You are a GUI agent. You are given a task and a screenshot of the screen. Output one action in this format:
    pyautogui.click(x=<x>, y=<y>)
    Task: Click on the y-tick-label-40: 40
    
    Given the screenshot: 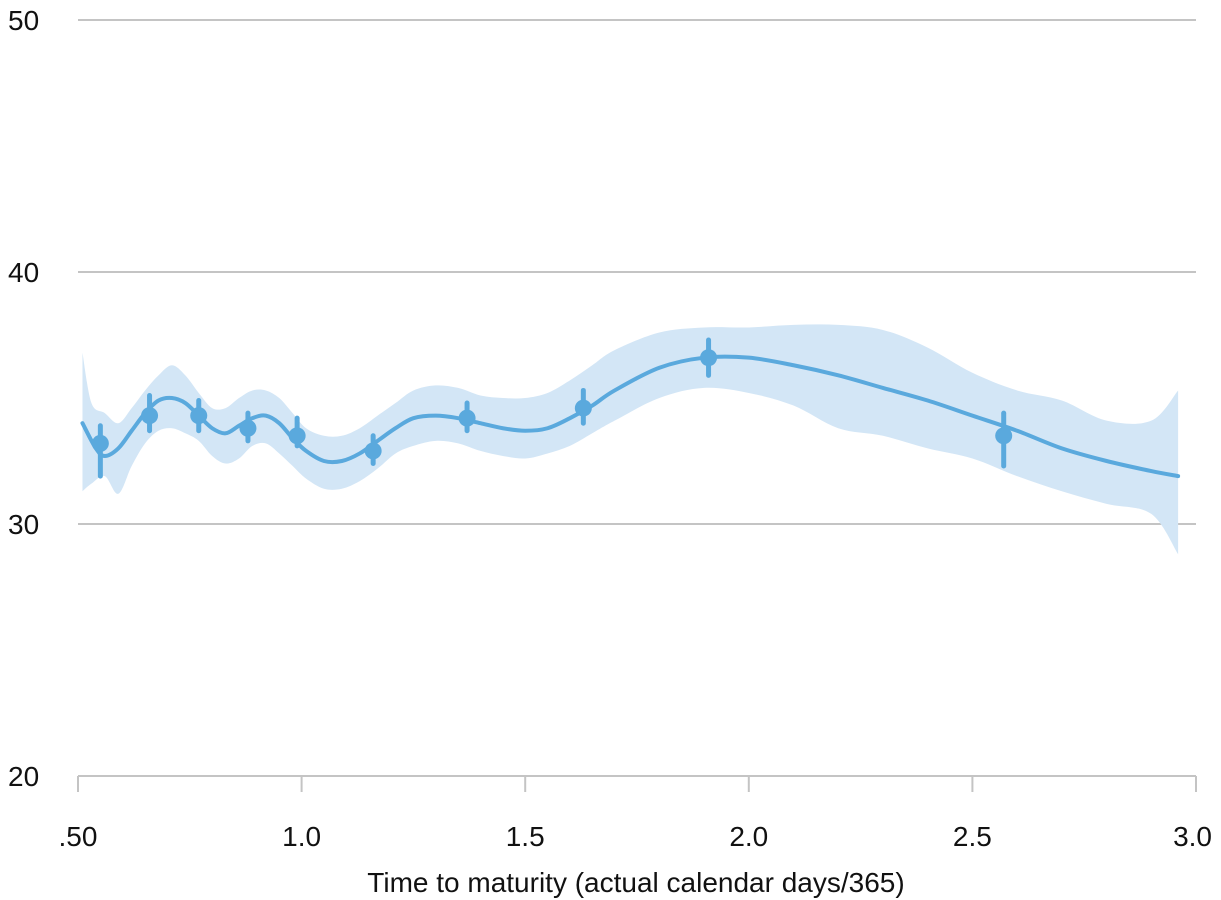 What is the action you would take?
    pyautogui.click(x=23, y=272)
    